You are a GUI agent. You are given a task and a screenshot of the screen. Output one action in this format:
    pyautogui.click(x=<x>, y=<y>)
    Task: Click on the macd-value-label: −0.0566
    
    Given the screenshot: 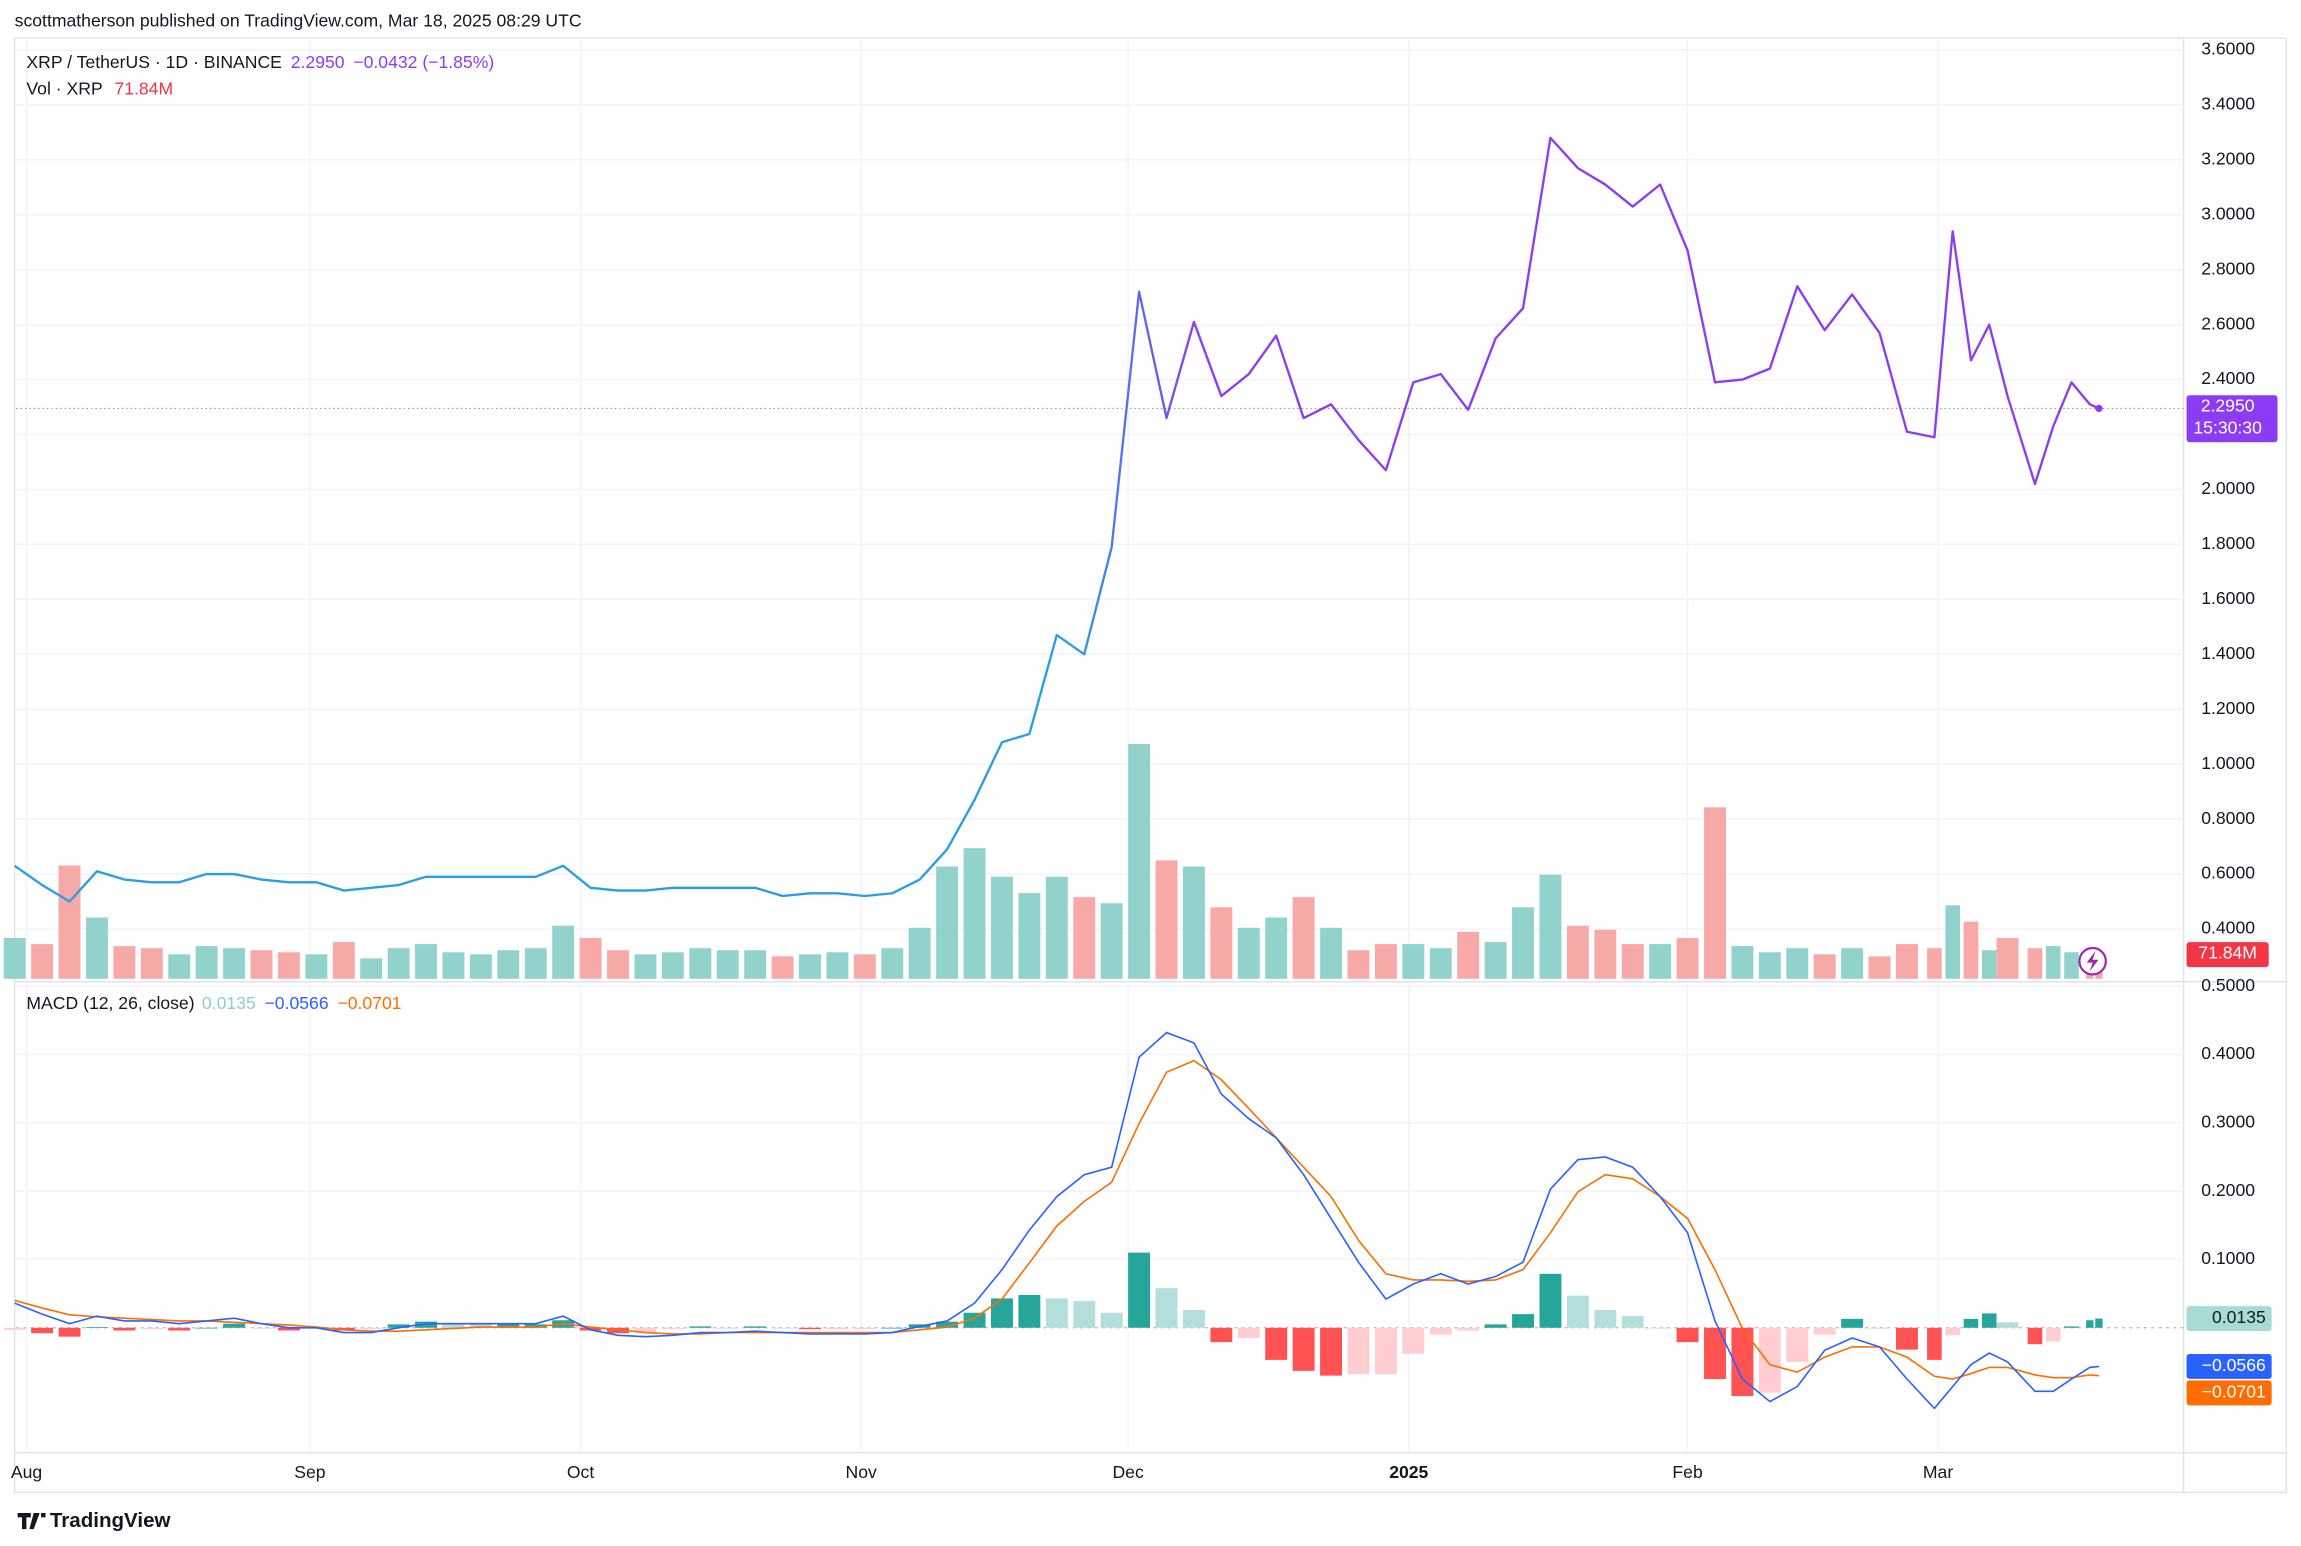 What is the action you would take?
    pyautogui.click(x=2234, y=1365)
    